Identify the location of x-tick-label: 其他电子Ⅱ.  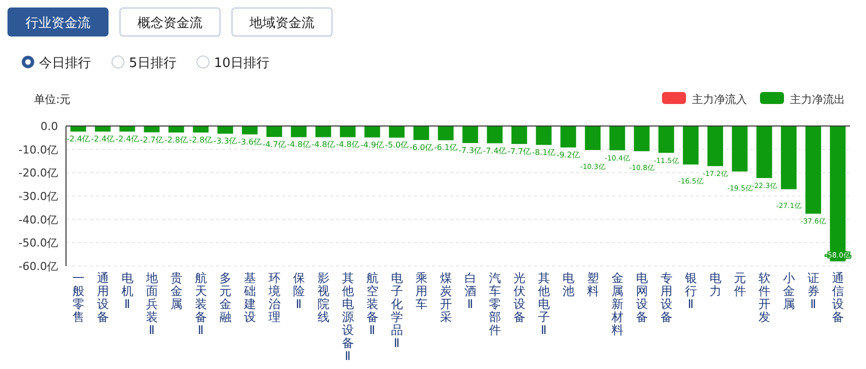
(544, 304).